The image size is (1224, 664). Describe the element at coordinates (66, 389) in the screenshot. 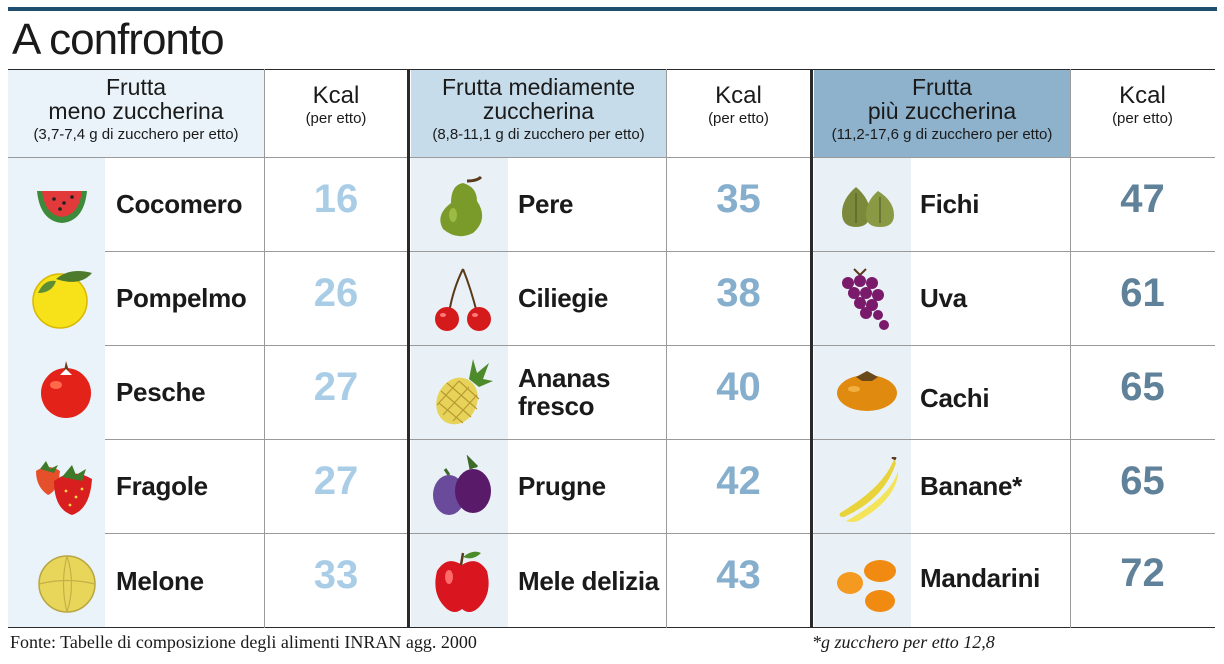

I see `peach-icon` at that location.